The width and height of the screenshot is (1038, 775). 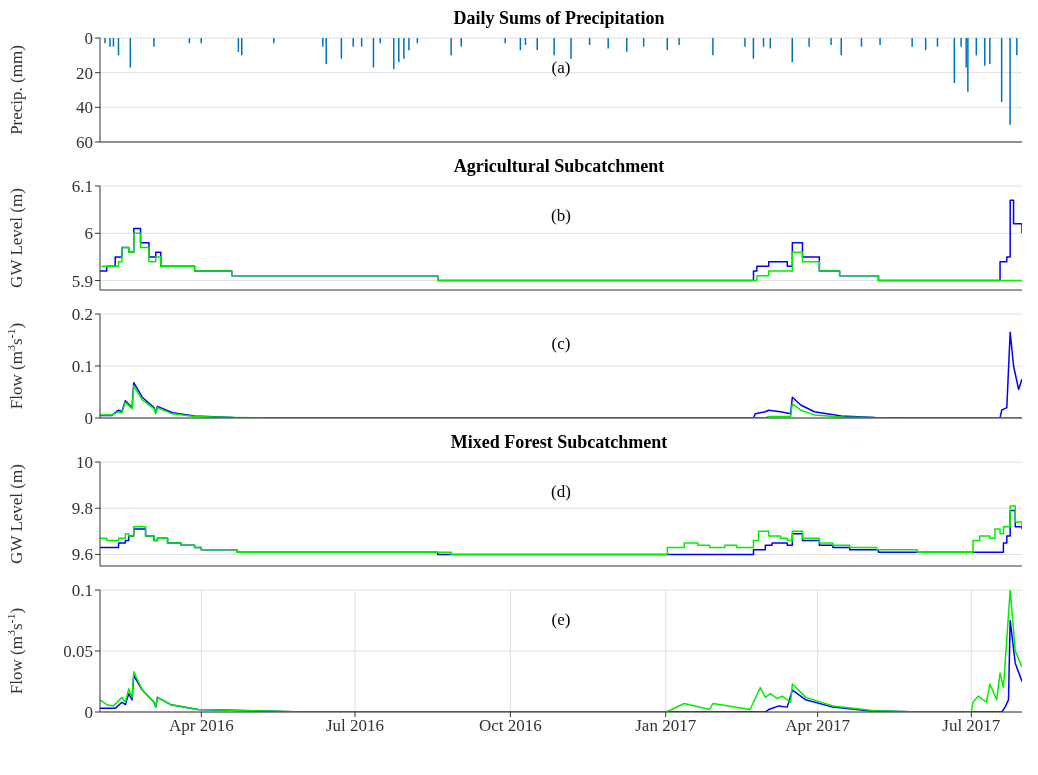 I want to click on x-tick-label: Jul 2017, so click(x=971, y=726).